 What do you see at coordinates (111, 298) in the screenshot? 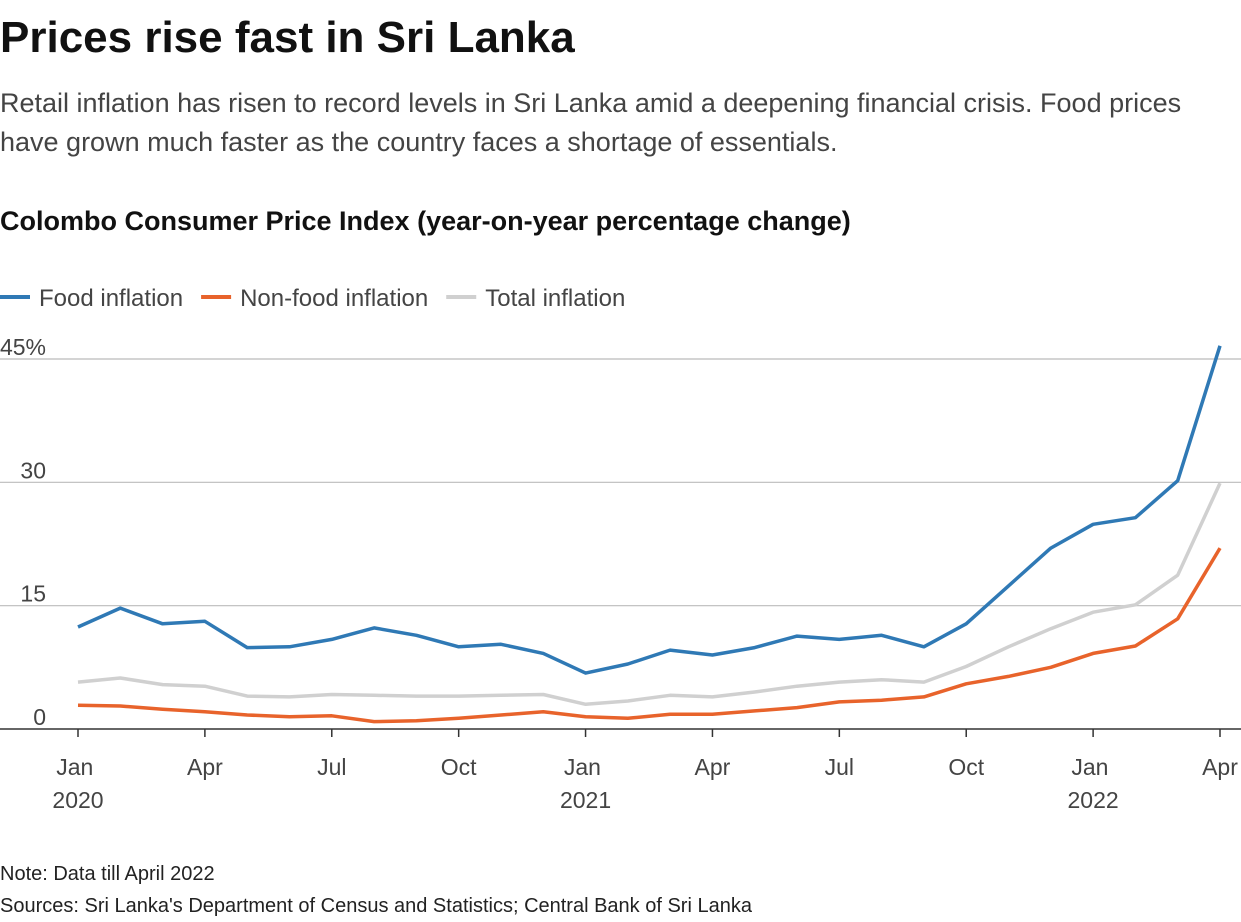
I see `legend-label: Food inflation` at bounding box center [111, 298].